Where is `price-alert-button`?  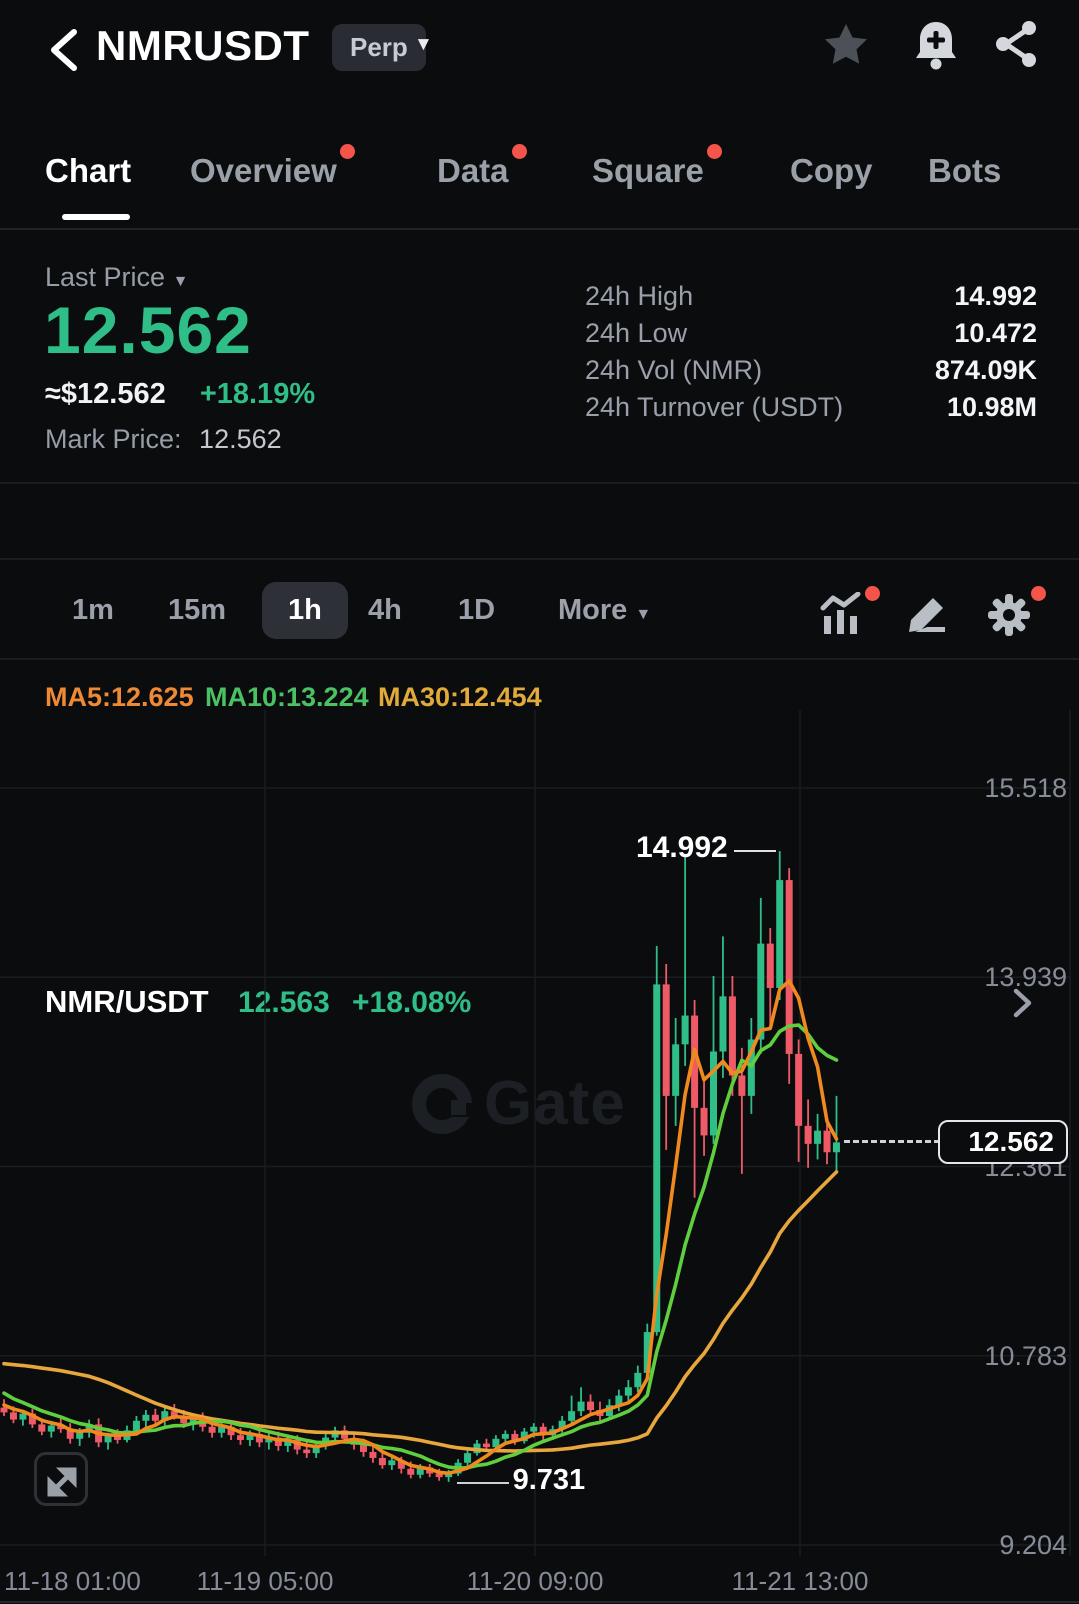
price-alert-button is located at coordinates (936, 44).